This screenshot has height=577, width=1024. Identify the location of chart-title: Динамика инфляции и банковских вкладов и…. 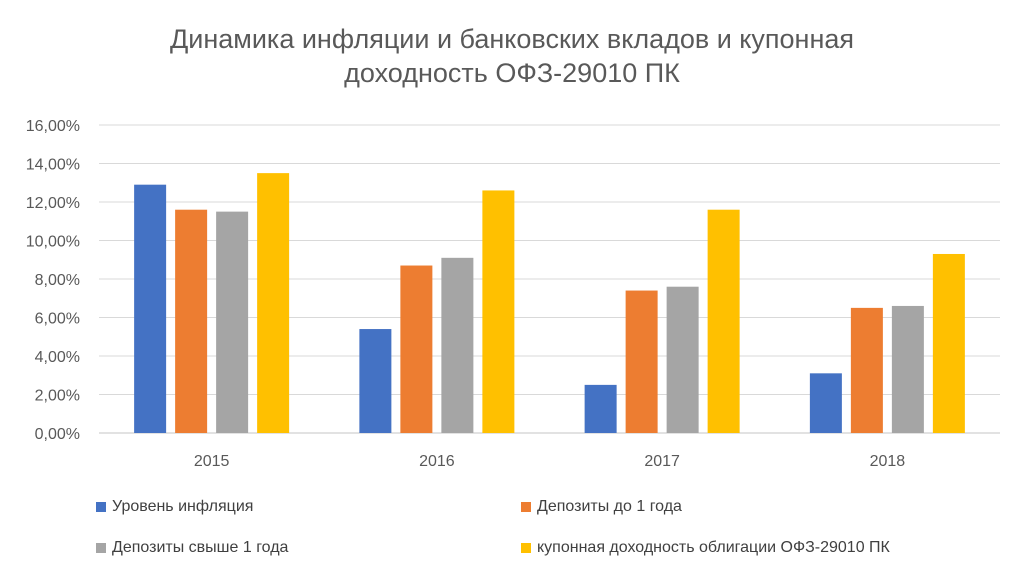
(512, 56).